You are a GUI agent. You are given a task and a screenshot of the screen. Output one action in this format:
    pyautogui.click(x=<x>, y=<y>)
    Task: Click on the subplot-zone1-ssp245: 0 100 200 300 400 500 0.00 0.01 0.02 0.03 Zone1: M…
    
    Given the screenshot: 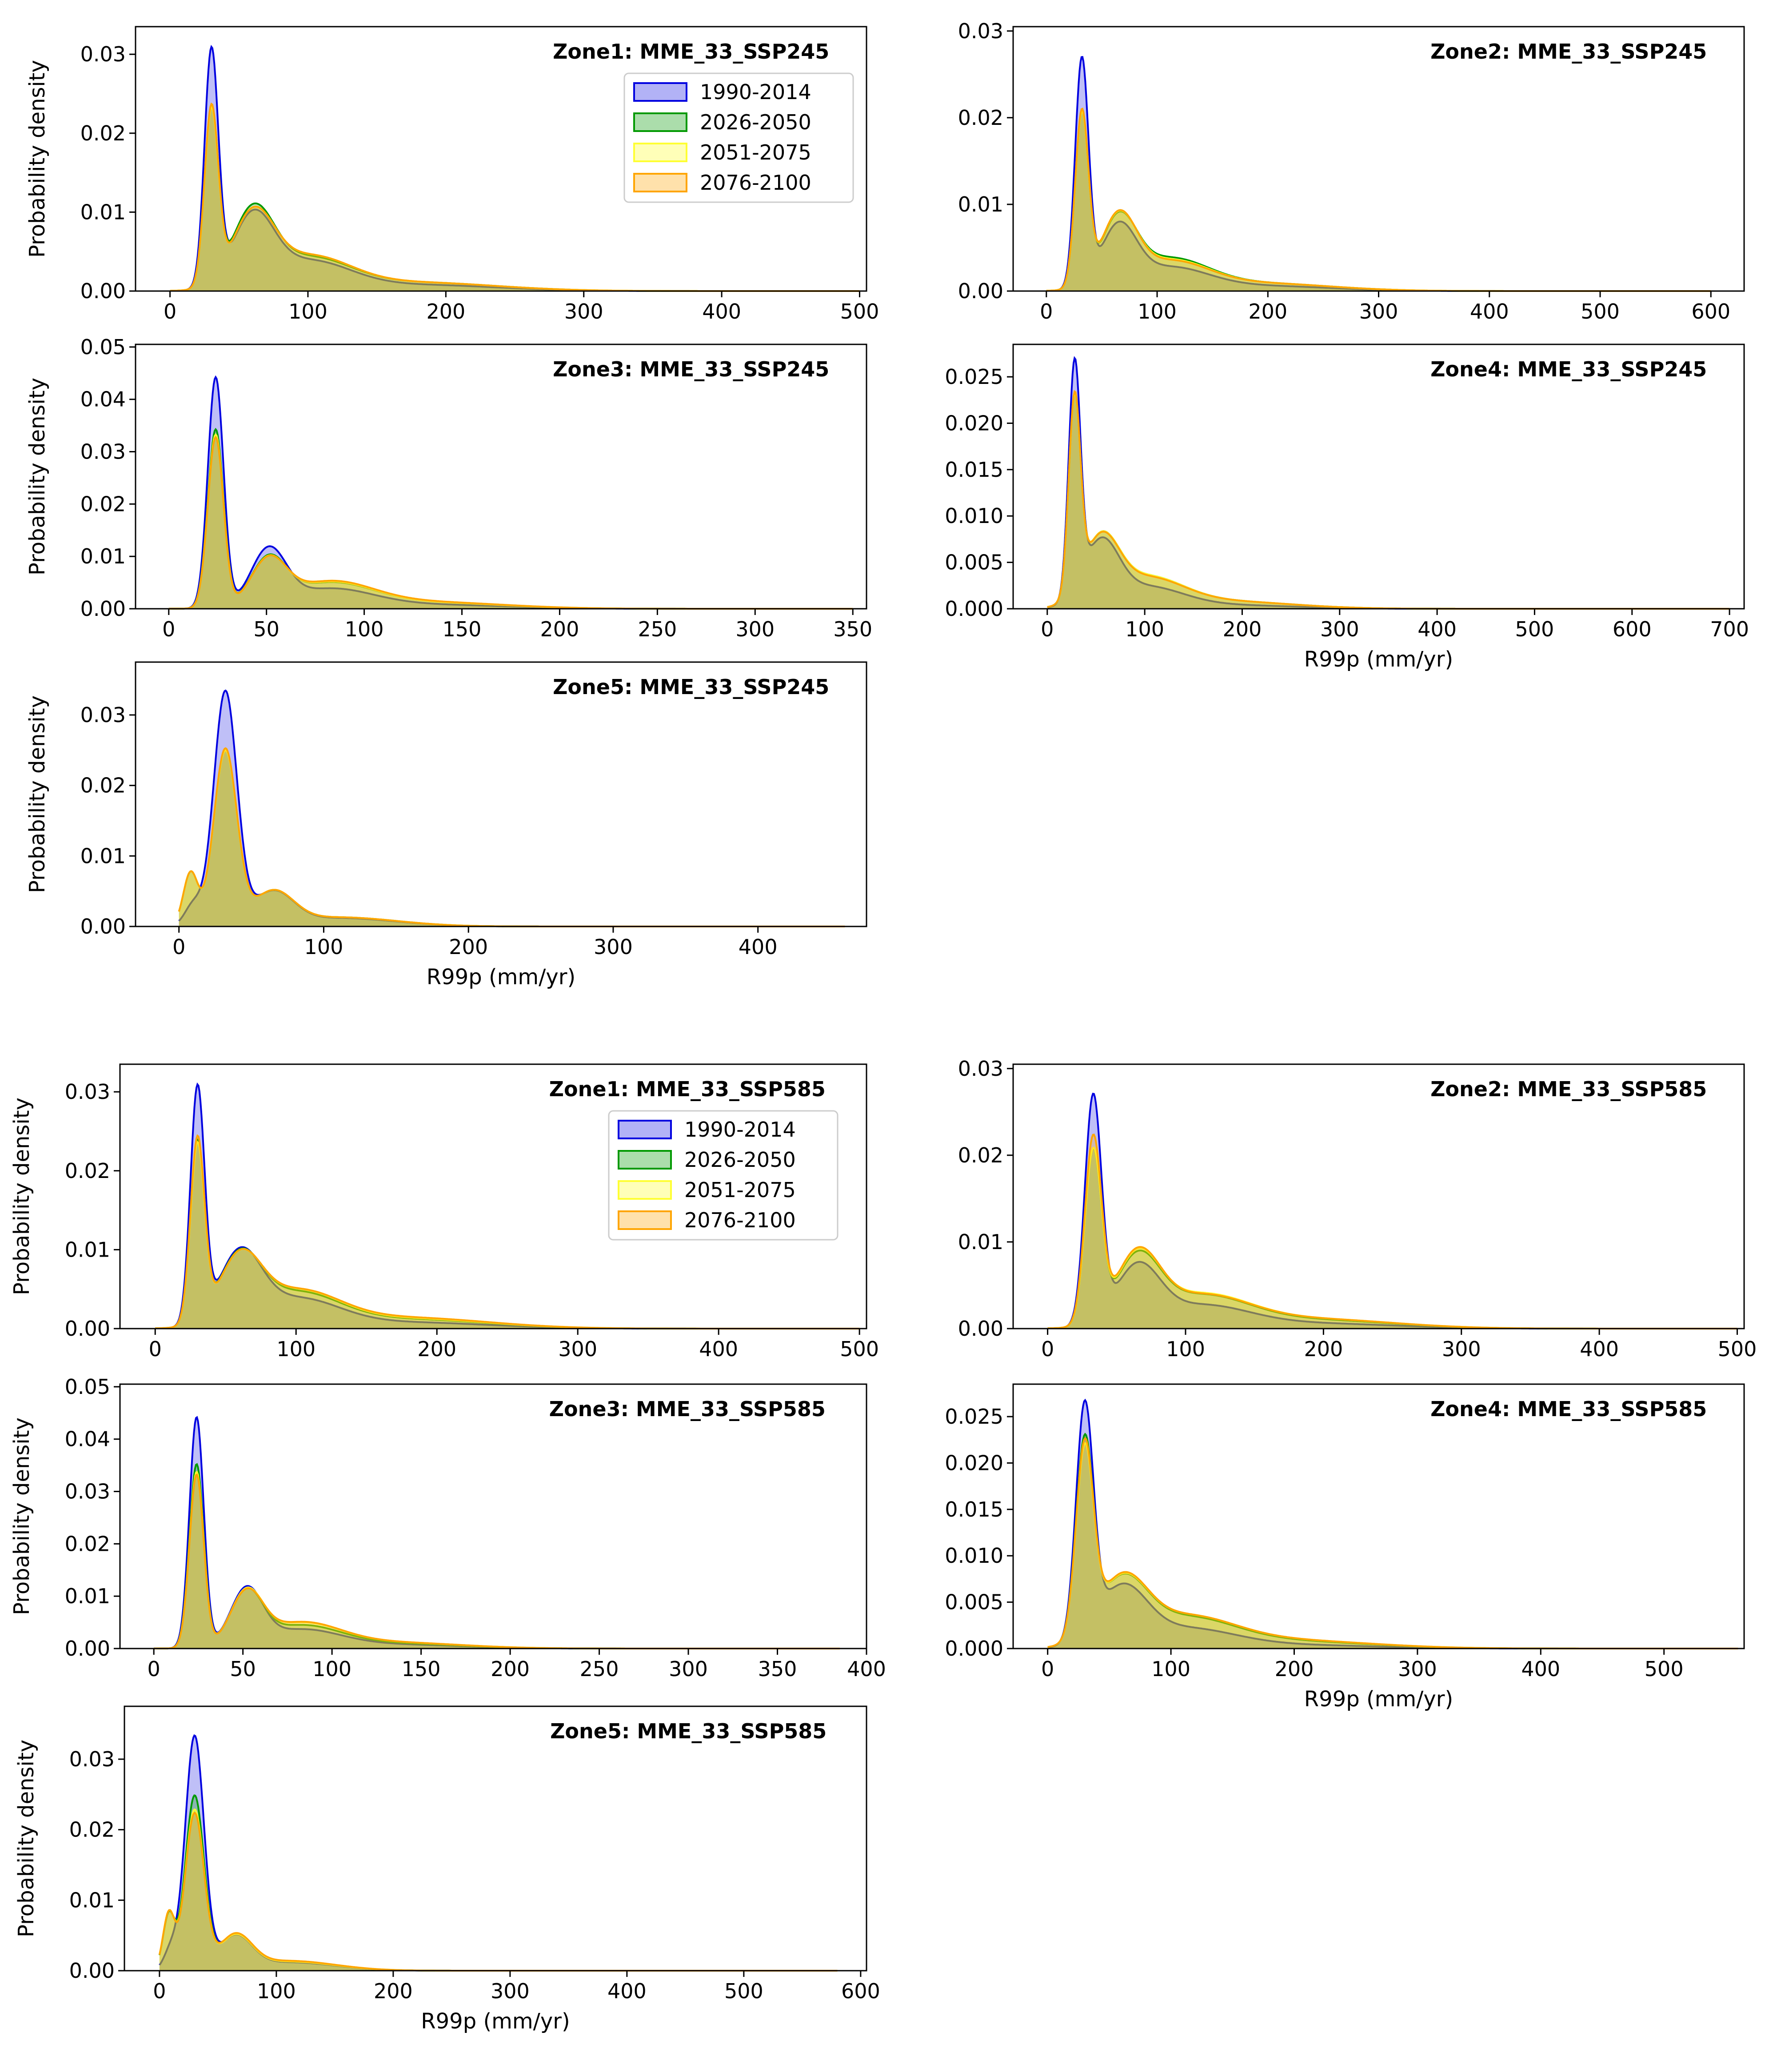 What is the action you would take?
    pyautogui.click(x=452, y=174)
    